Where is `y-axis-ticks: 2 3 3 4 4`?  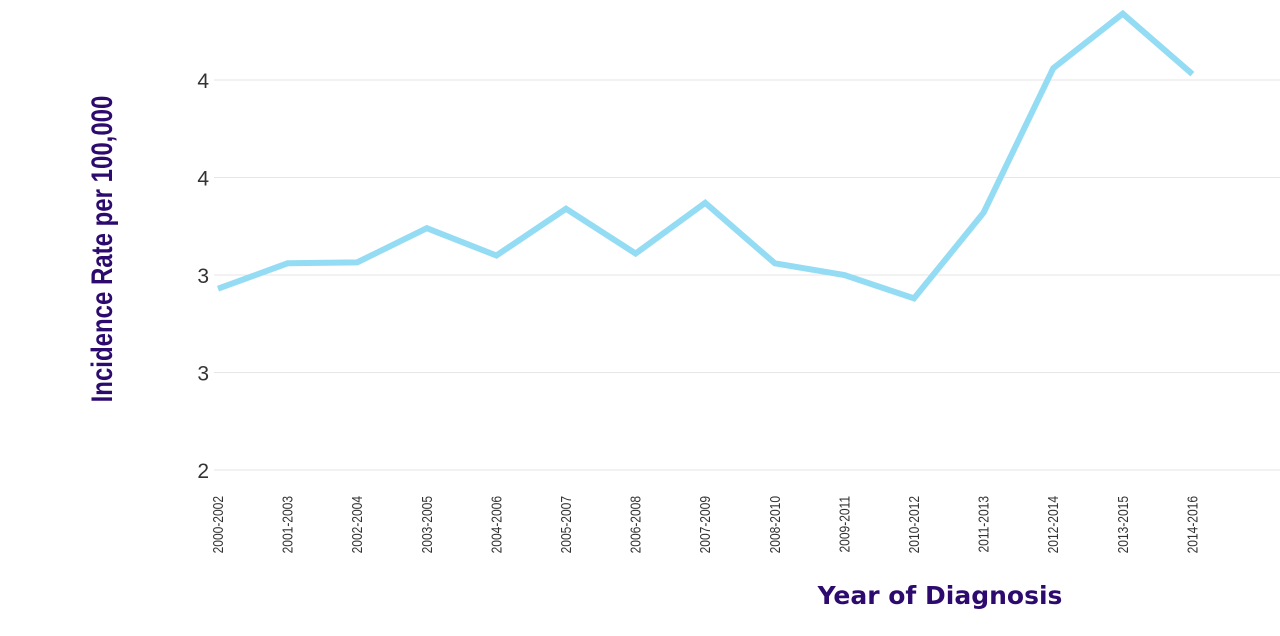 y-axis-ticks: 2 3 3 4 4 is located at coordinates (203, 276).